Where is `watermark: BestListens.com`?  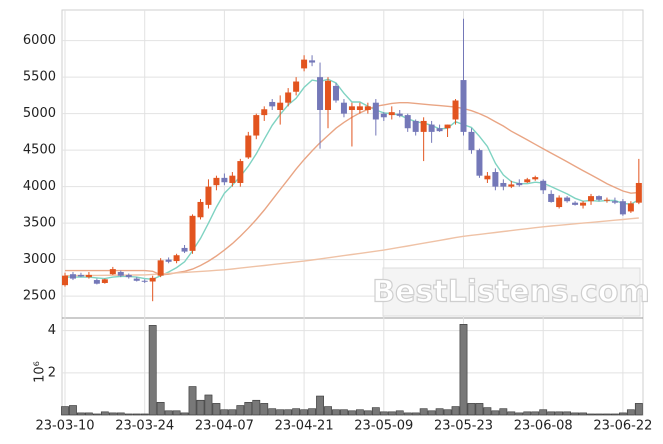 watermark: BestListens.com is located at coordinates (511, 292).